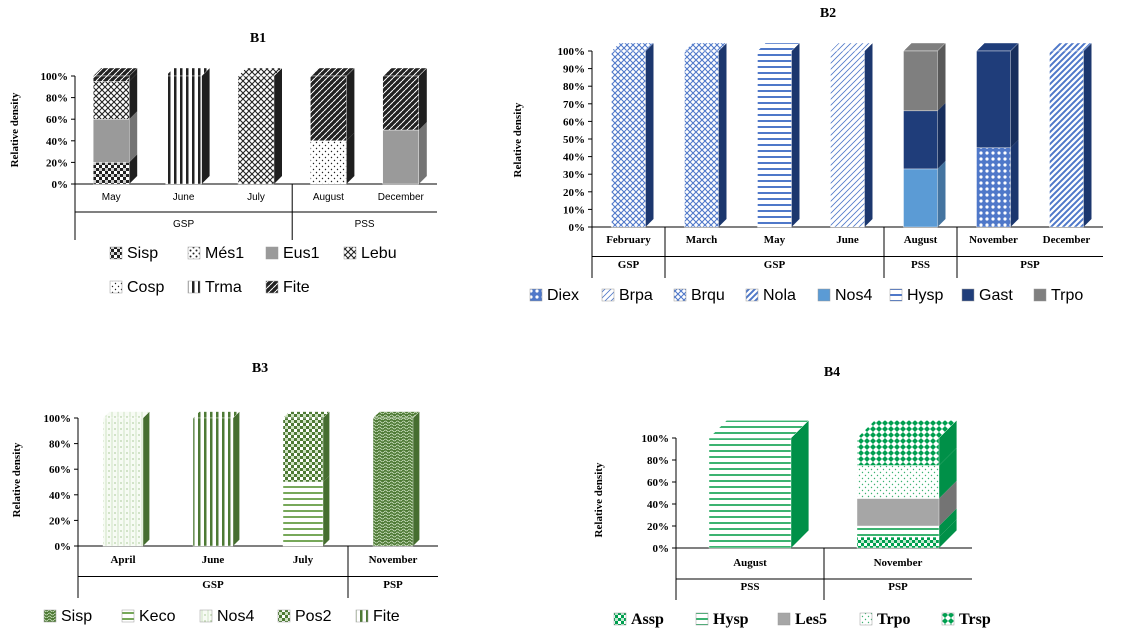 The width and height of the screenshot is (1135, 639). I want to click on legend-item-fite: Fite, so click(377, 616).